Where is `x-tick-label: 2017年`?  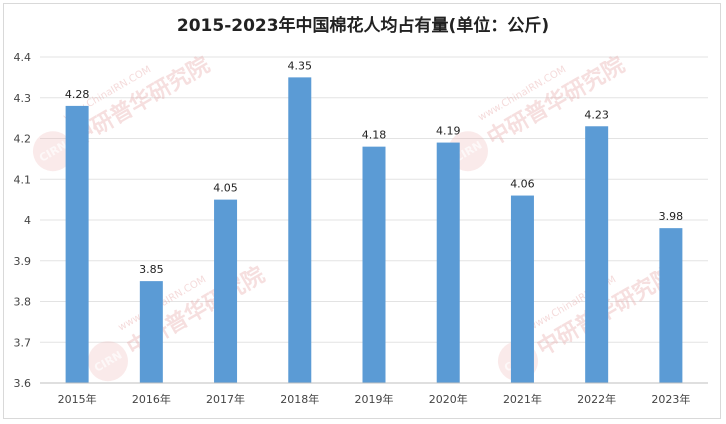
x-tick-label: 2017年 is located at coordinates (225, 399).